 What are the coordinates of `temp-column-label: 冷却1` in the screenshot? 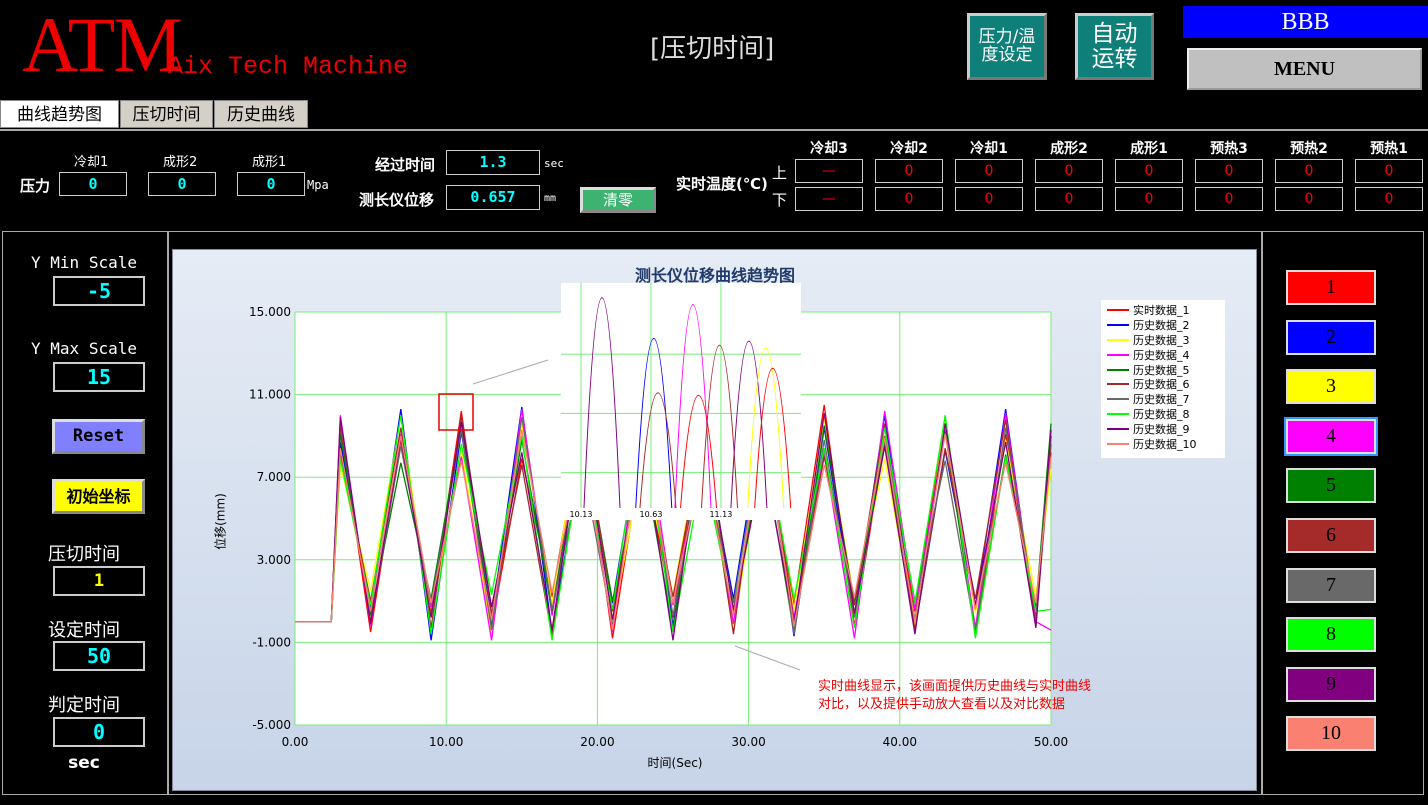 It's located at (989, 149).